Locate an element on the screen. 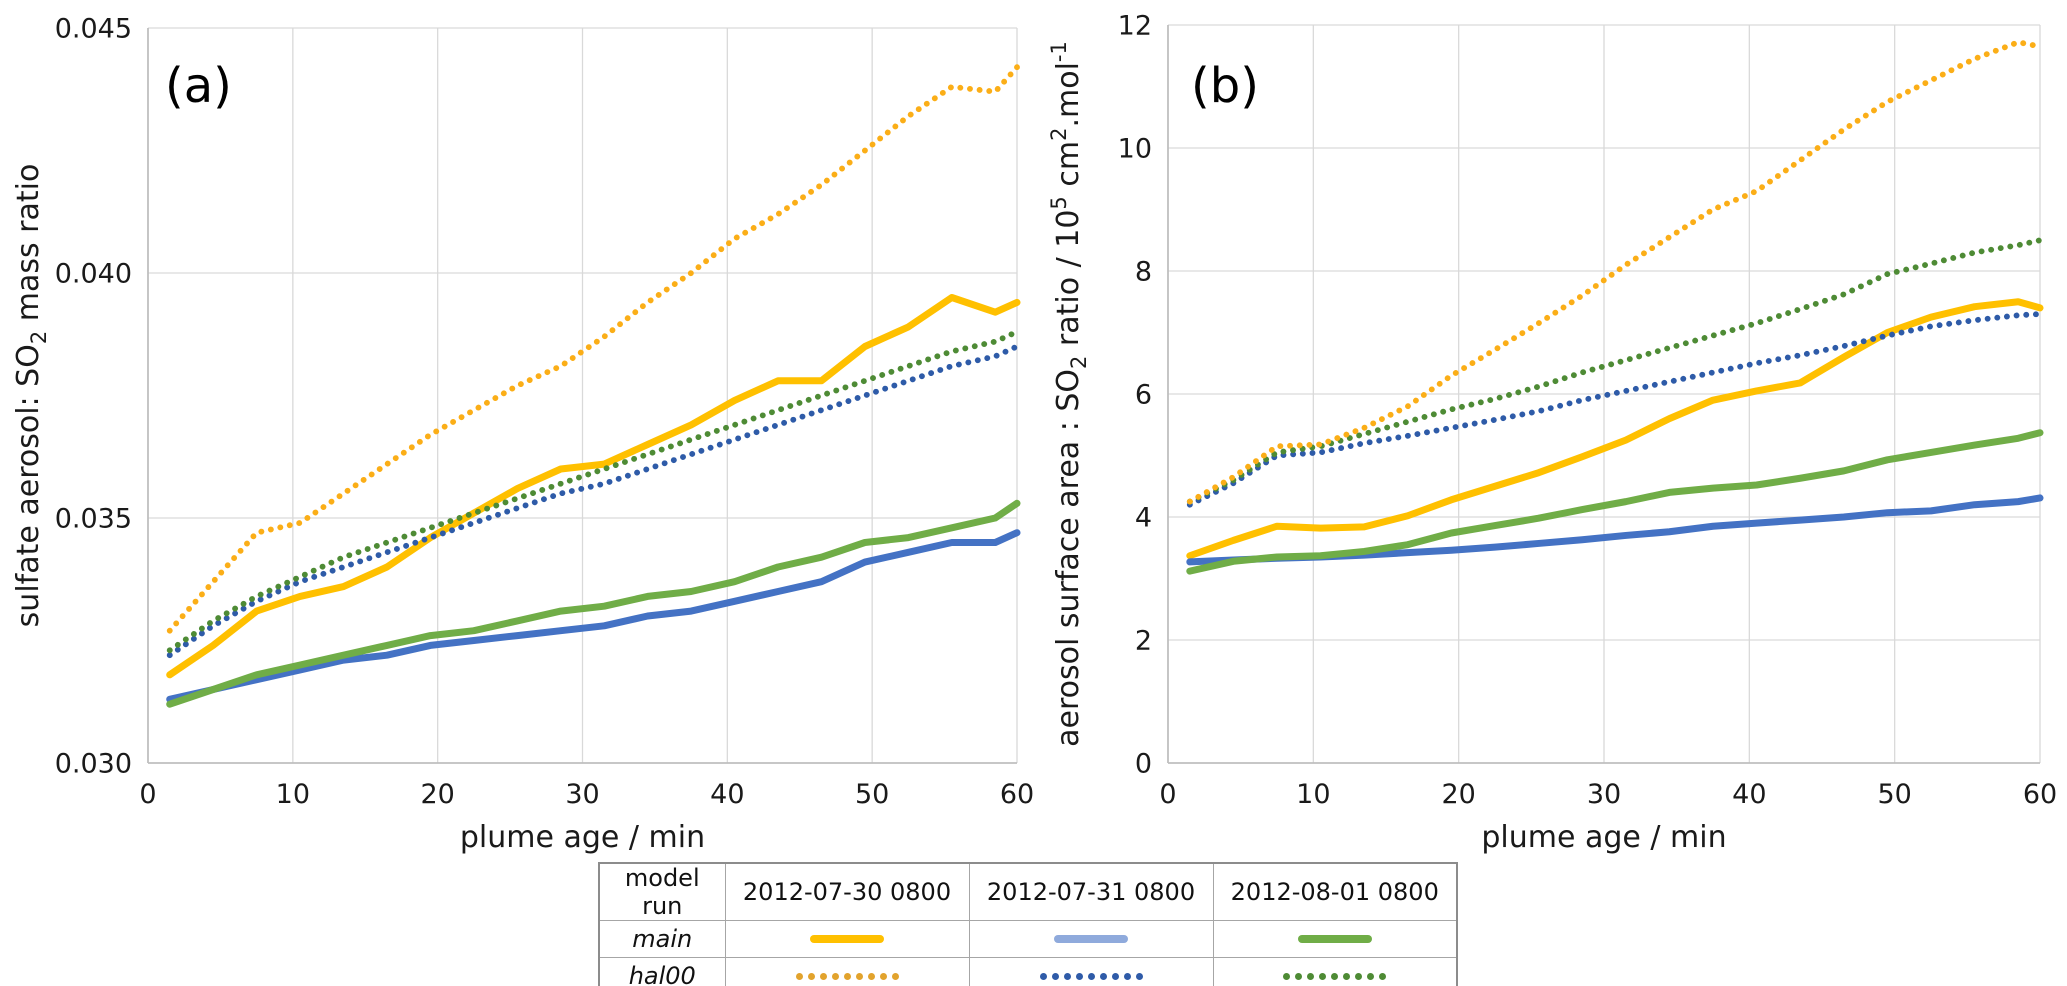 The height and width of the screenshot is (986, 2067). y-tick-label: 0.030 is located at coordinates (93, 764).